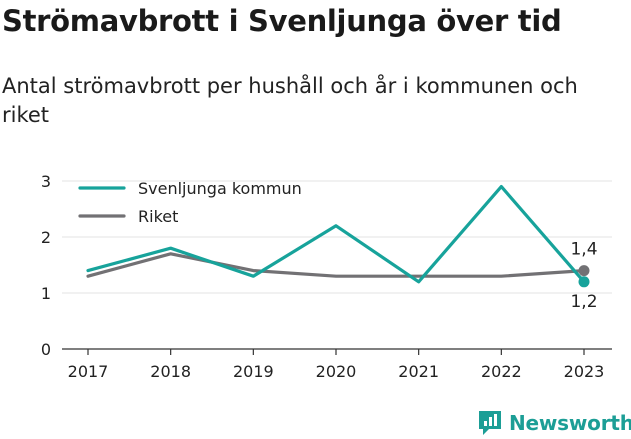 This screenshot has width=631, height=439. What do you see at coordinates (46, 293) in the screenshot?
I see `y-tick-label: 1` at bounding box center [46, 293].